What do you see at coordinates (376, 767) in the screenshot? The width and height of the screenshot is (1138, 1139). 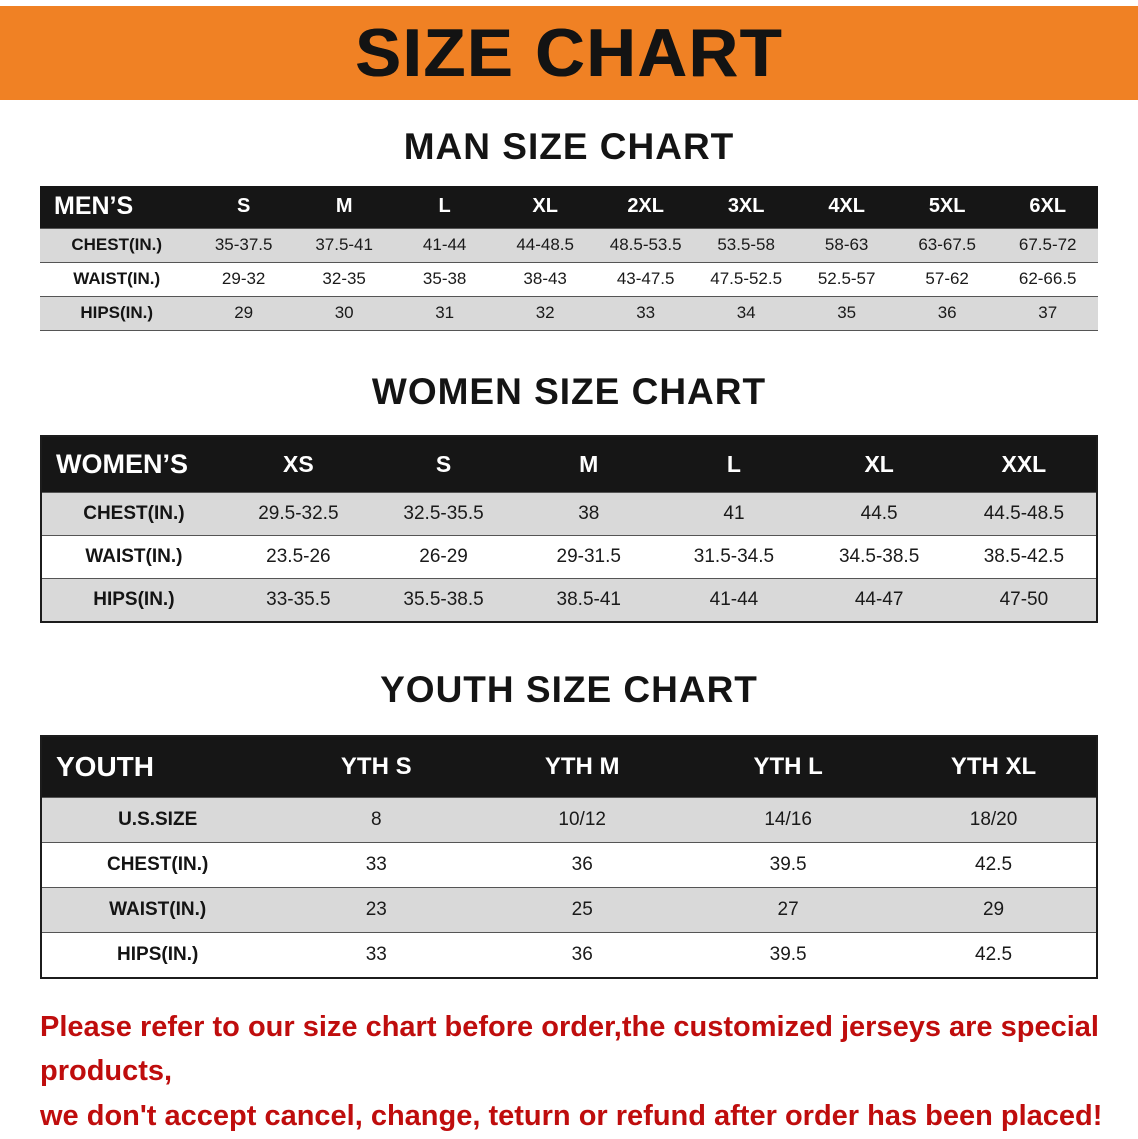 I see `size-column-header: YTH S` at bounding box center [376, 767].